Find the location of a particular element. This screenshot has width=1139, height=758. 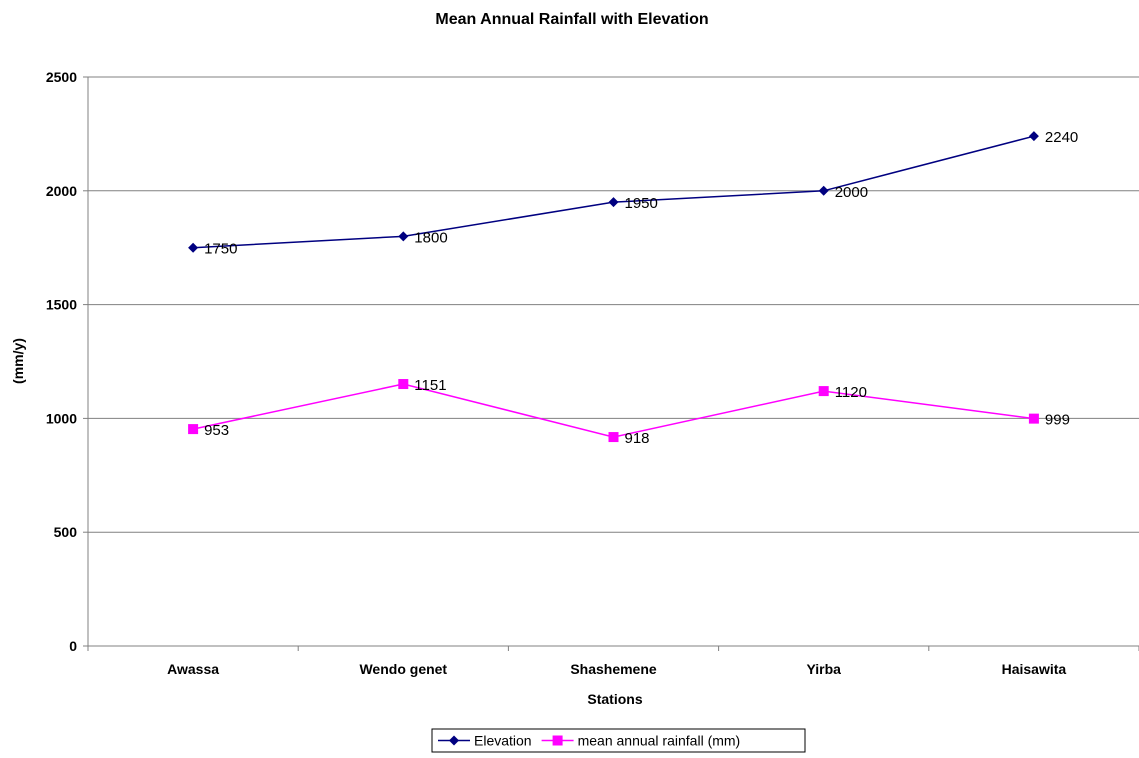

legend: Elevation mean annual rainfall (mm) is located at coordinates (618, 740).